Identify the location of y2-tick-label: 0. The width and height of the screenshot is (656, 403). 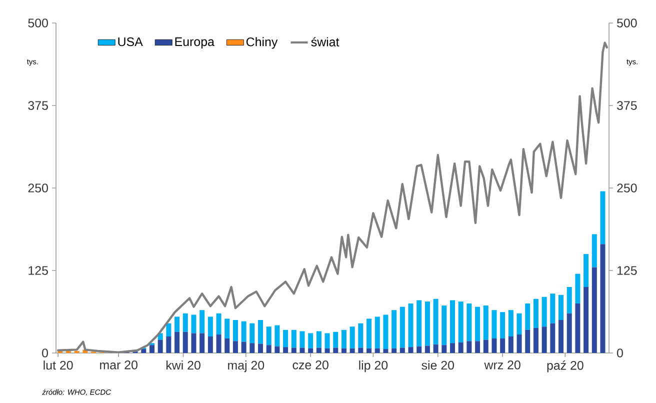
(620, 353).